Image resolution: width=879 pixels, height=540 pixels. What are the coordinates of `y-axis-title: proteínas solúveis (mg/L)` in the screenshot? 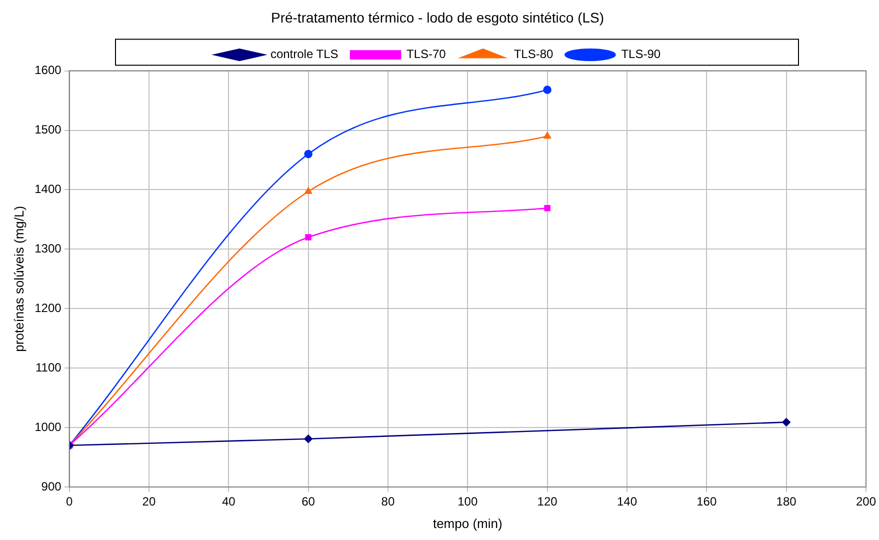 It's located at (18, 279).